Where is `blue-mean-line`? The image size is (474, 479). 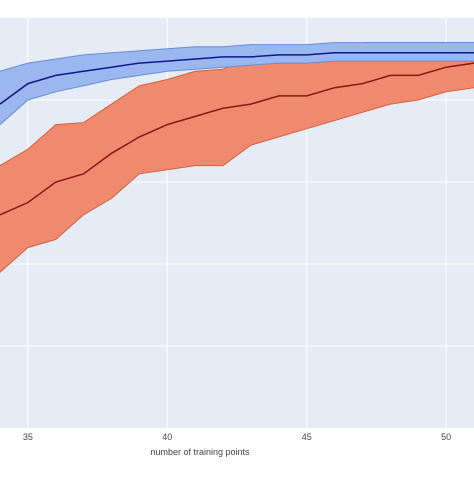
blue-mean-line is located at coordinates (237, 78).